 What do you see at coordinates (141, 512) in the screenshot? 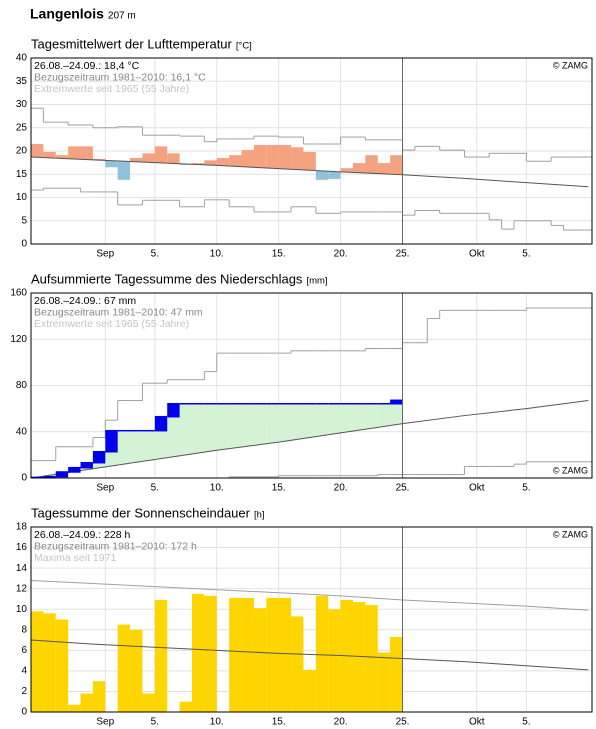
I see `chart-title: Tagessumme der Sonnenscheindauer` at bounding box center [141, 512].